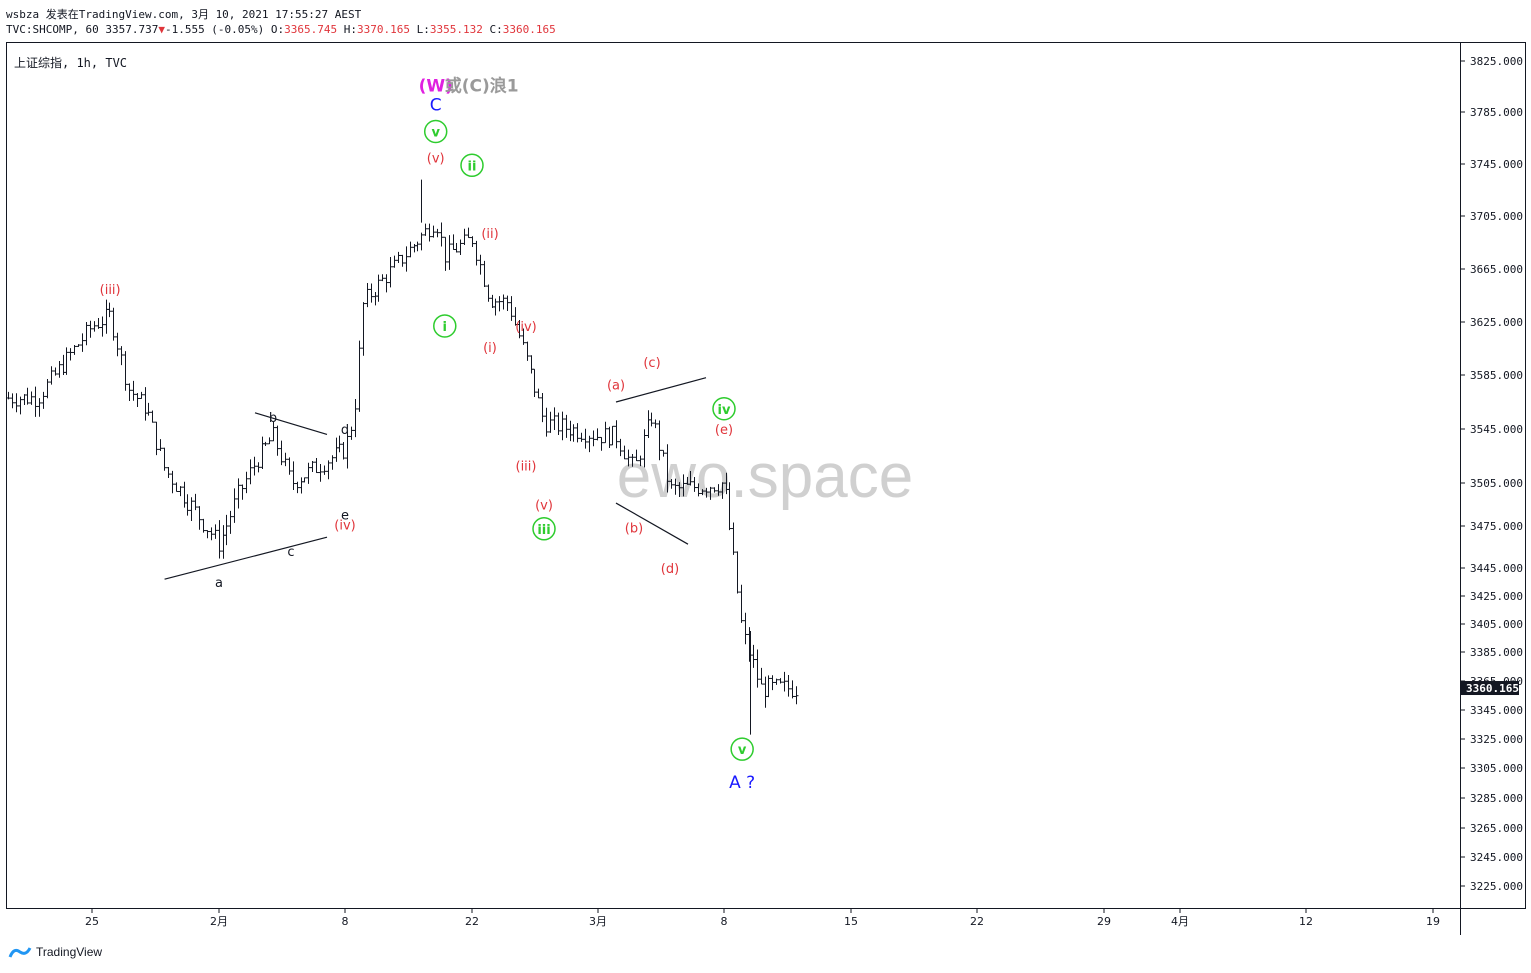 This screenshot has width=1531, height=973. Describe the element at coordinates (851, 921) in the screenshot. I see `x-tick-label: 15` at that location.